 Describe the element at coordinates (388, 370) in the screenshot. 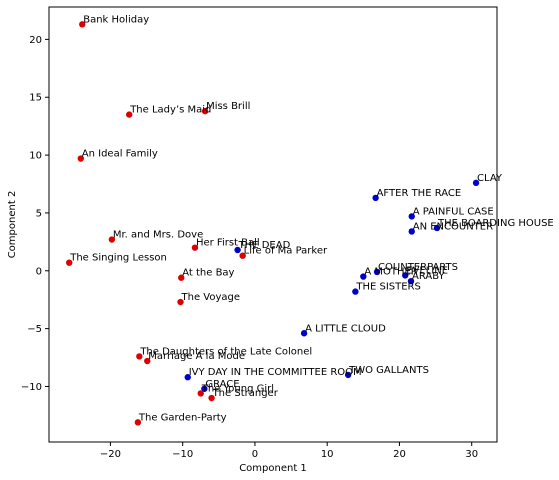

I see `point-label: TWO GALLANTS` at that location.